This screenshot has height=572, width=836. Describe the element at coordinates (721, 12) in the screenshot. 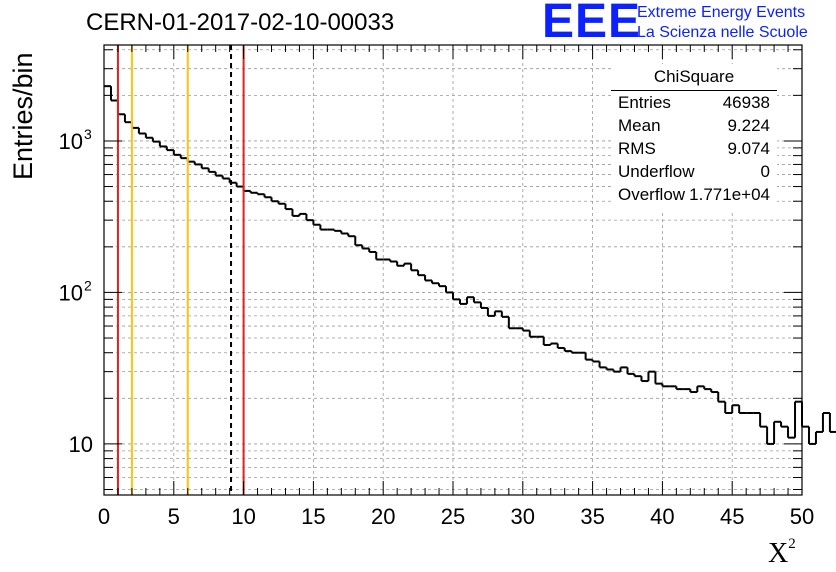

I see `logo-line-extreme-energy-events: Extreme Energy Events` at that location.